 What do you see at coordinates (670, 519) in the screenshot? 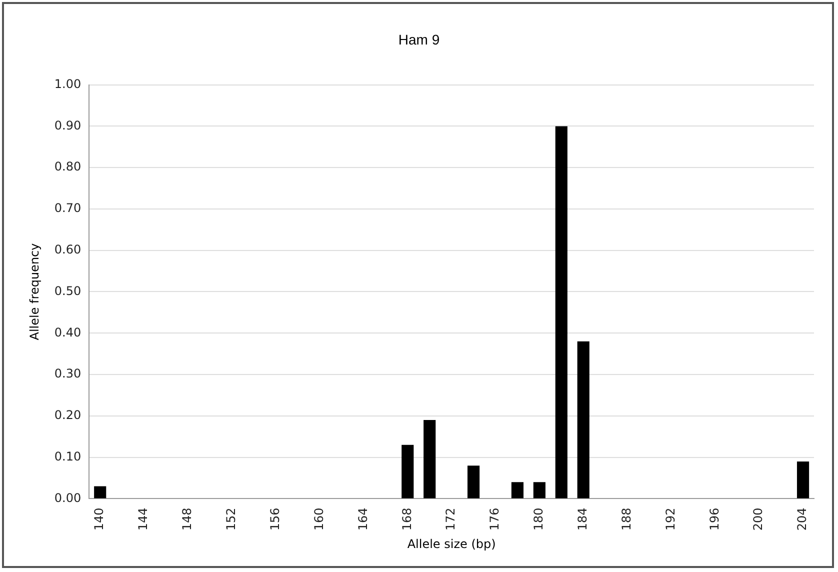
I see `x-tick-label: 192` at bounding box center [670, 519].